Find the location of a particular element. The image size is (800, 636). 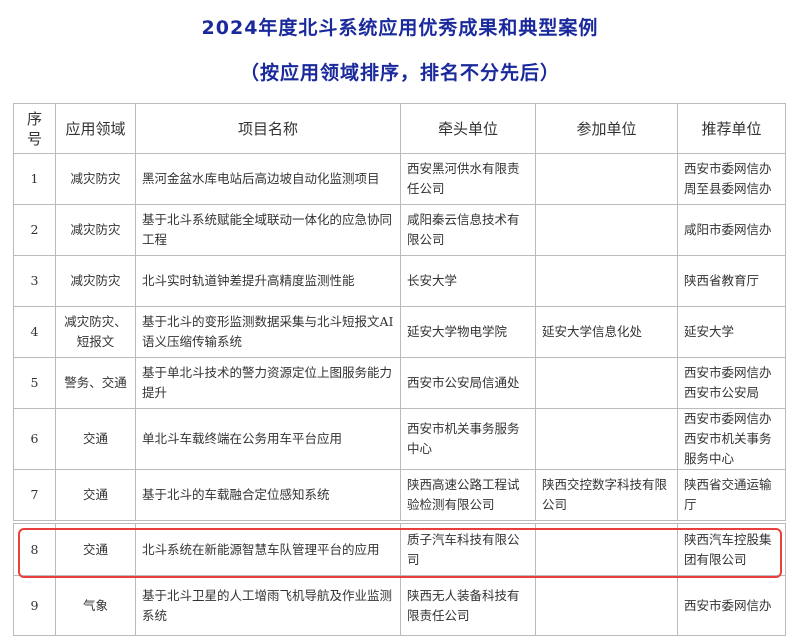

cell-no: 1 is located at coordinates (34, 179).